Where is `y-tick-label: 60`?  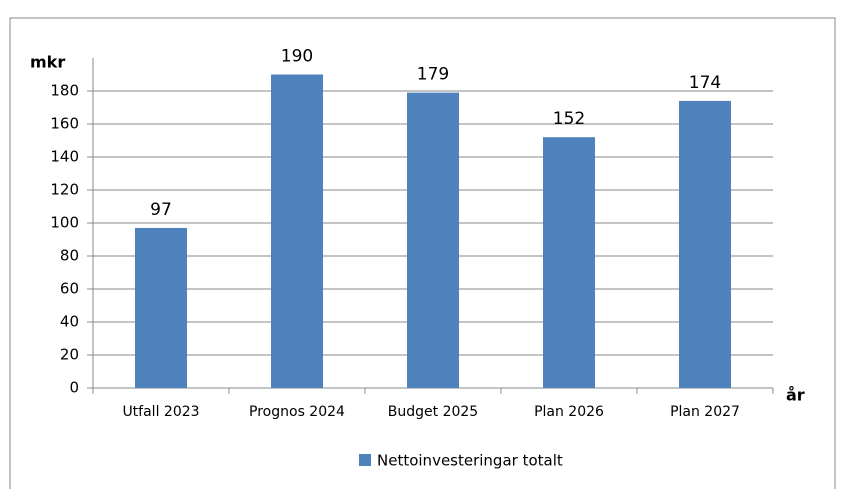 y-tick-label: 60 is located at coordinates (69, 289).